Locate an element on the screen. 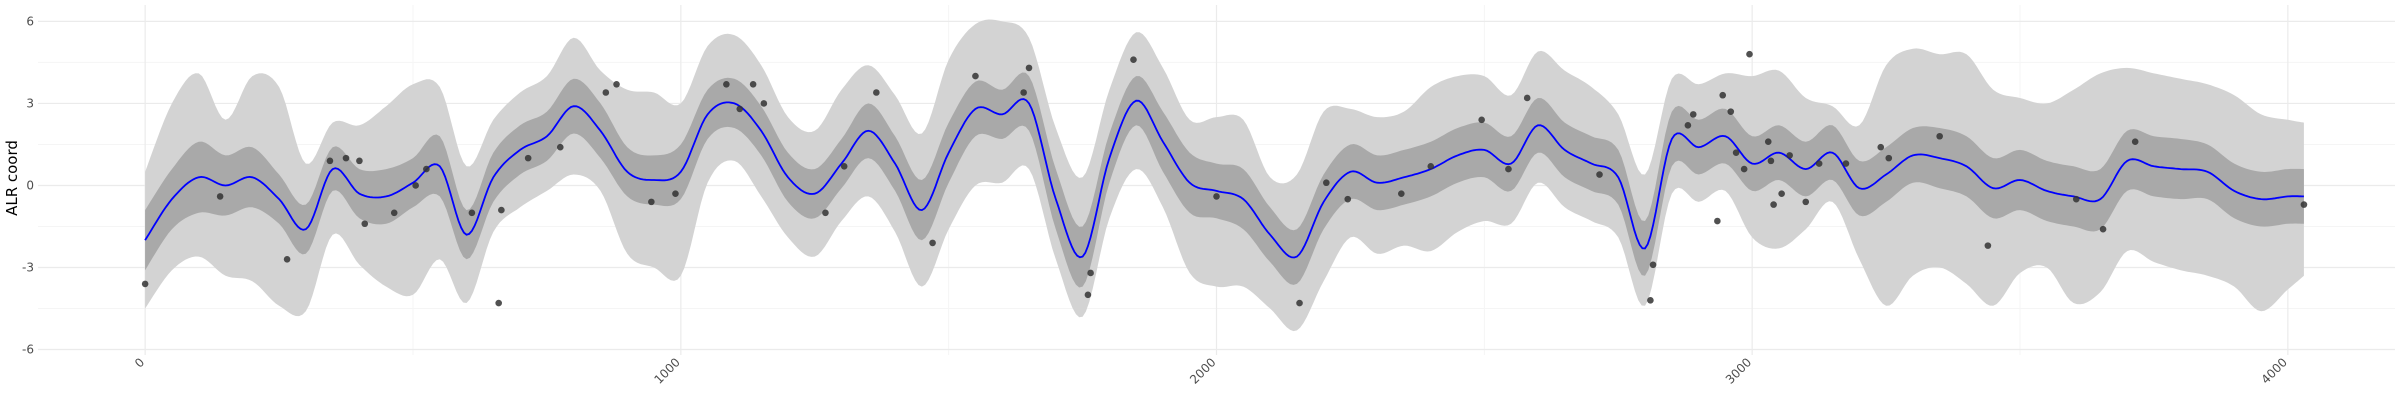 This screenshot has width=2400, height=400. y-axis-ticks: -6 -3 0 3 6 is located at coordinates (28, 185).